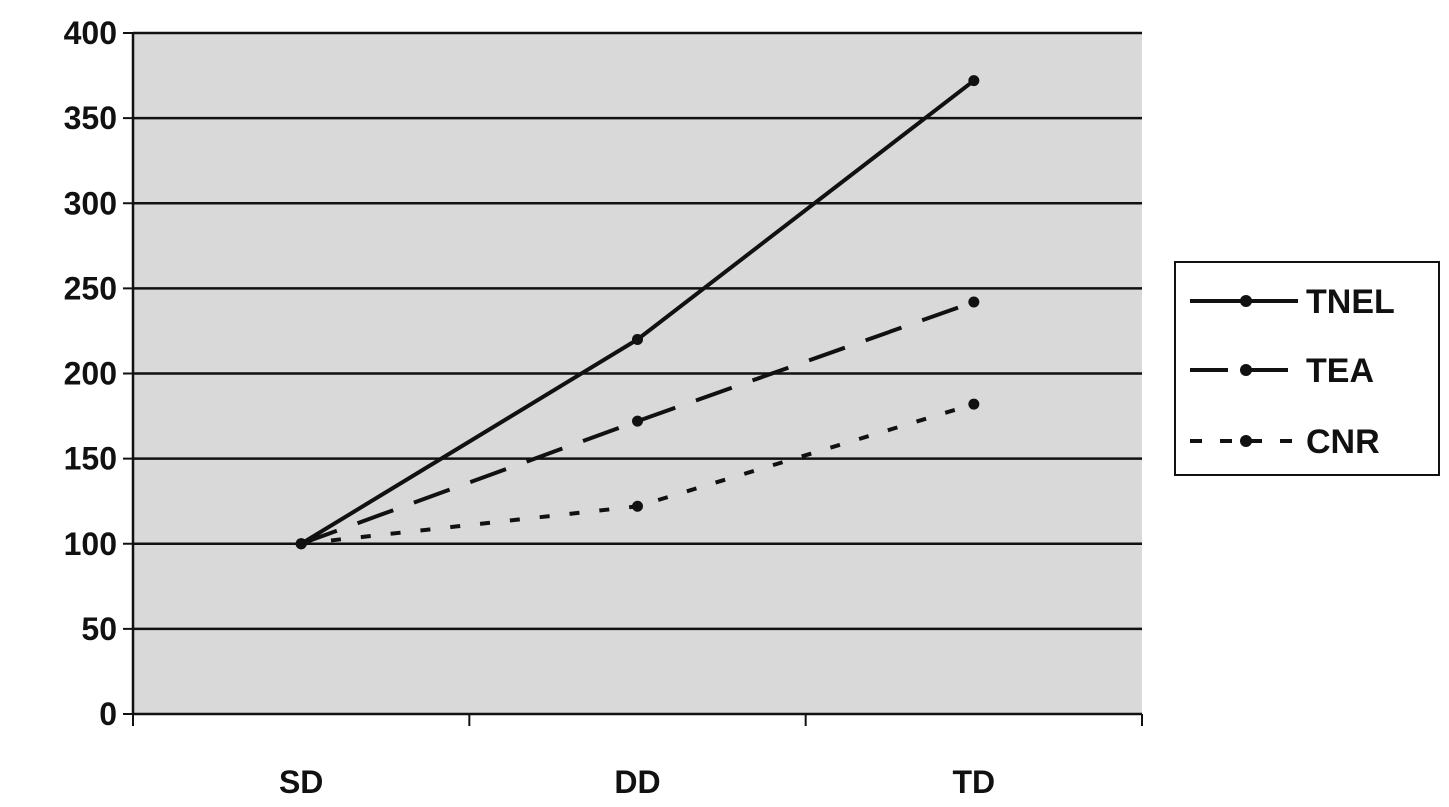 This screenshot has height=807, width=1449. Describe the element at coordinates (637, 782) in the screenshot. I see `x-tick-label: DD` at that location.